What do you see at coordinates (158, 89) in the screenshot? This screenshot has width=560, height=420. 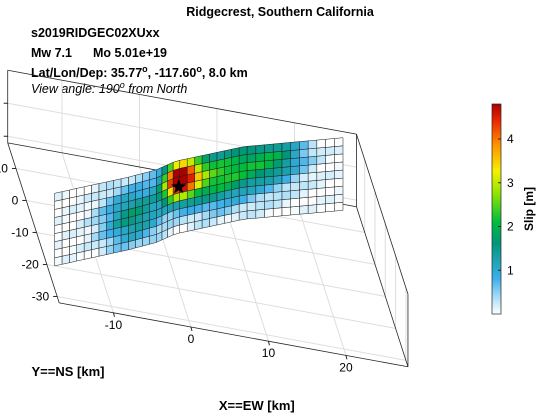 I see `view-angle-suffix: from North` at bounding box center [158, 89].